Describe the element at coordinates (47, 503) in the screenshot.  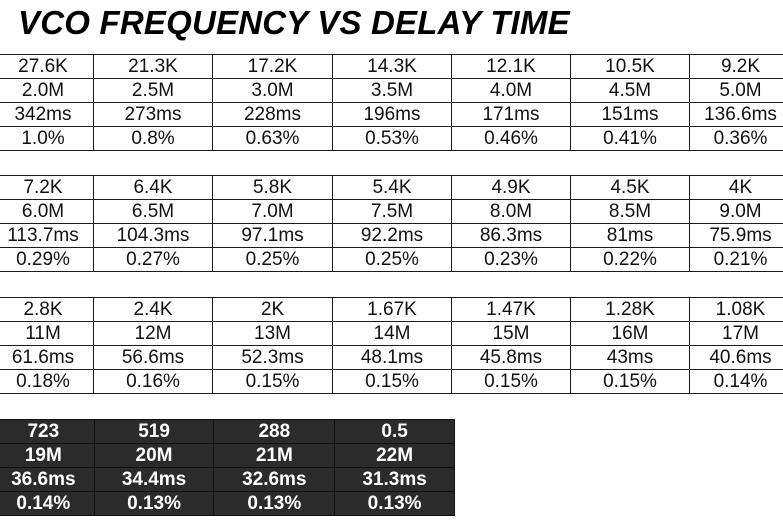
I see `table-cell: 0.14%` at that location.